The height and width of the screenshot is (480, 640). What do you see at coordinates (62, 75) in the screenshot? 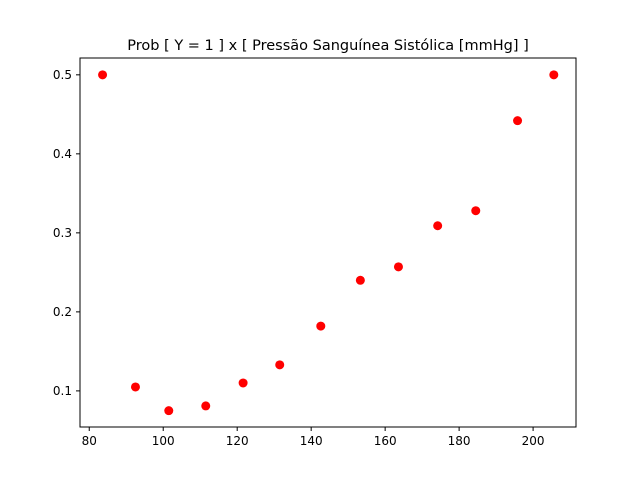
I see `y-tick-label: 0.5` at bounding box center [62, 75].